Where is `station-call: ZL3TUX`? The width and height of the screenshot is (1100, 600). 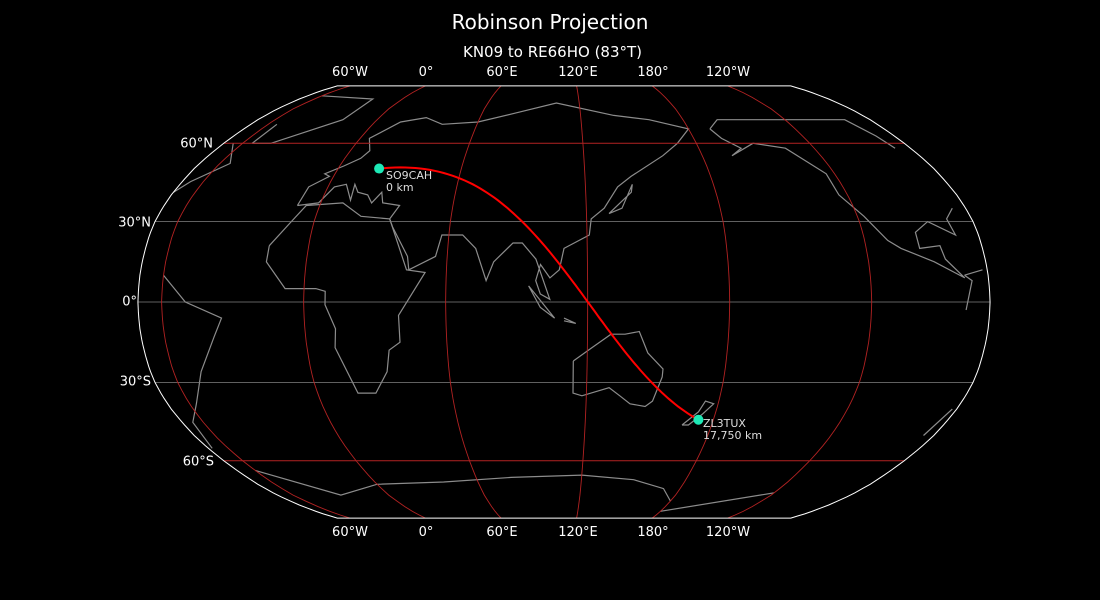
station-call: ZL3TUX is located at coordinates (724, 423).